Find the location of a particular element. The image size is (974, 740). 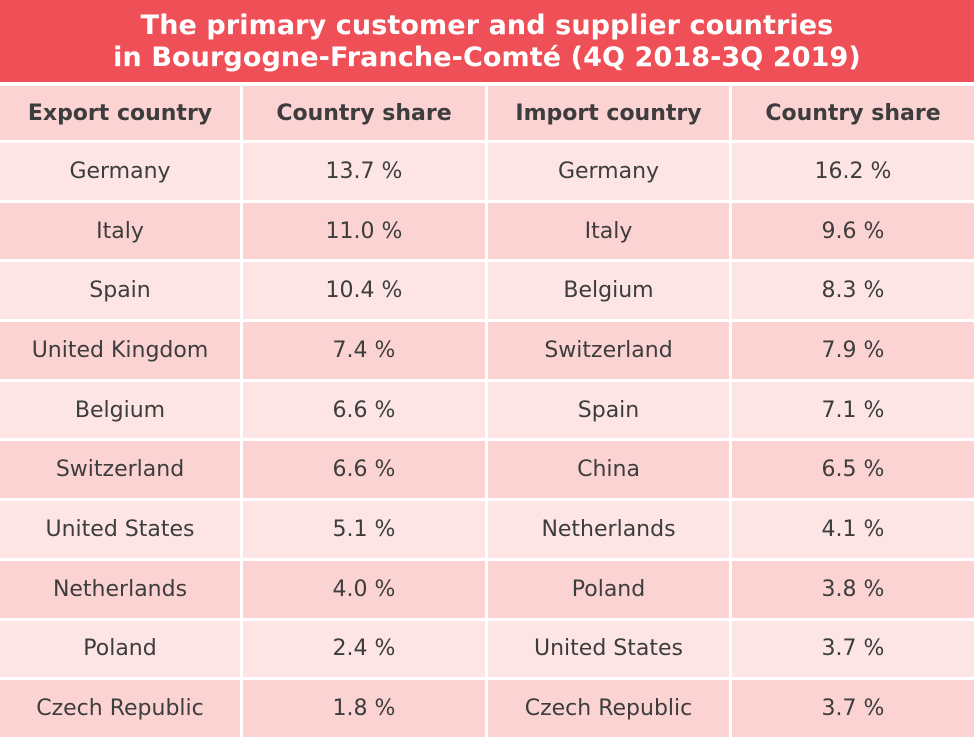

import-country-cell: Belgium is located at coordinates (608, 291).